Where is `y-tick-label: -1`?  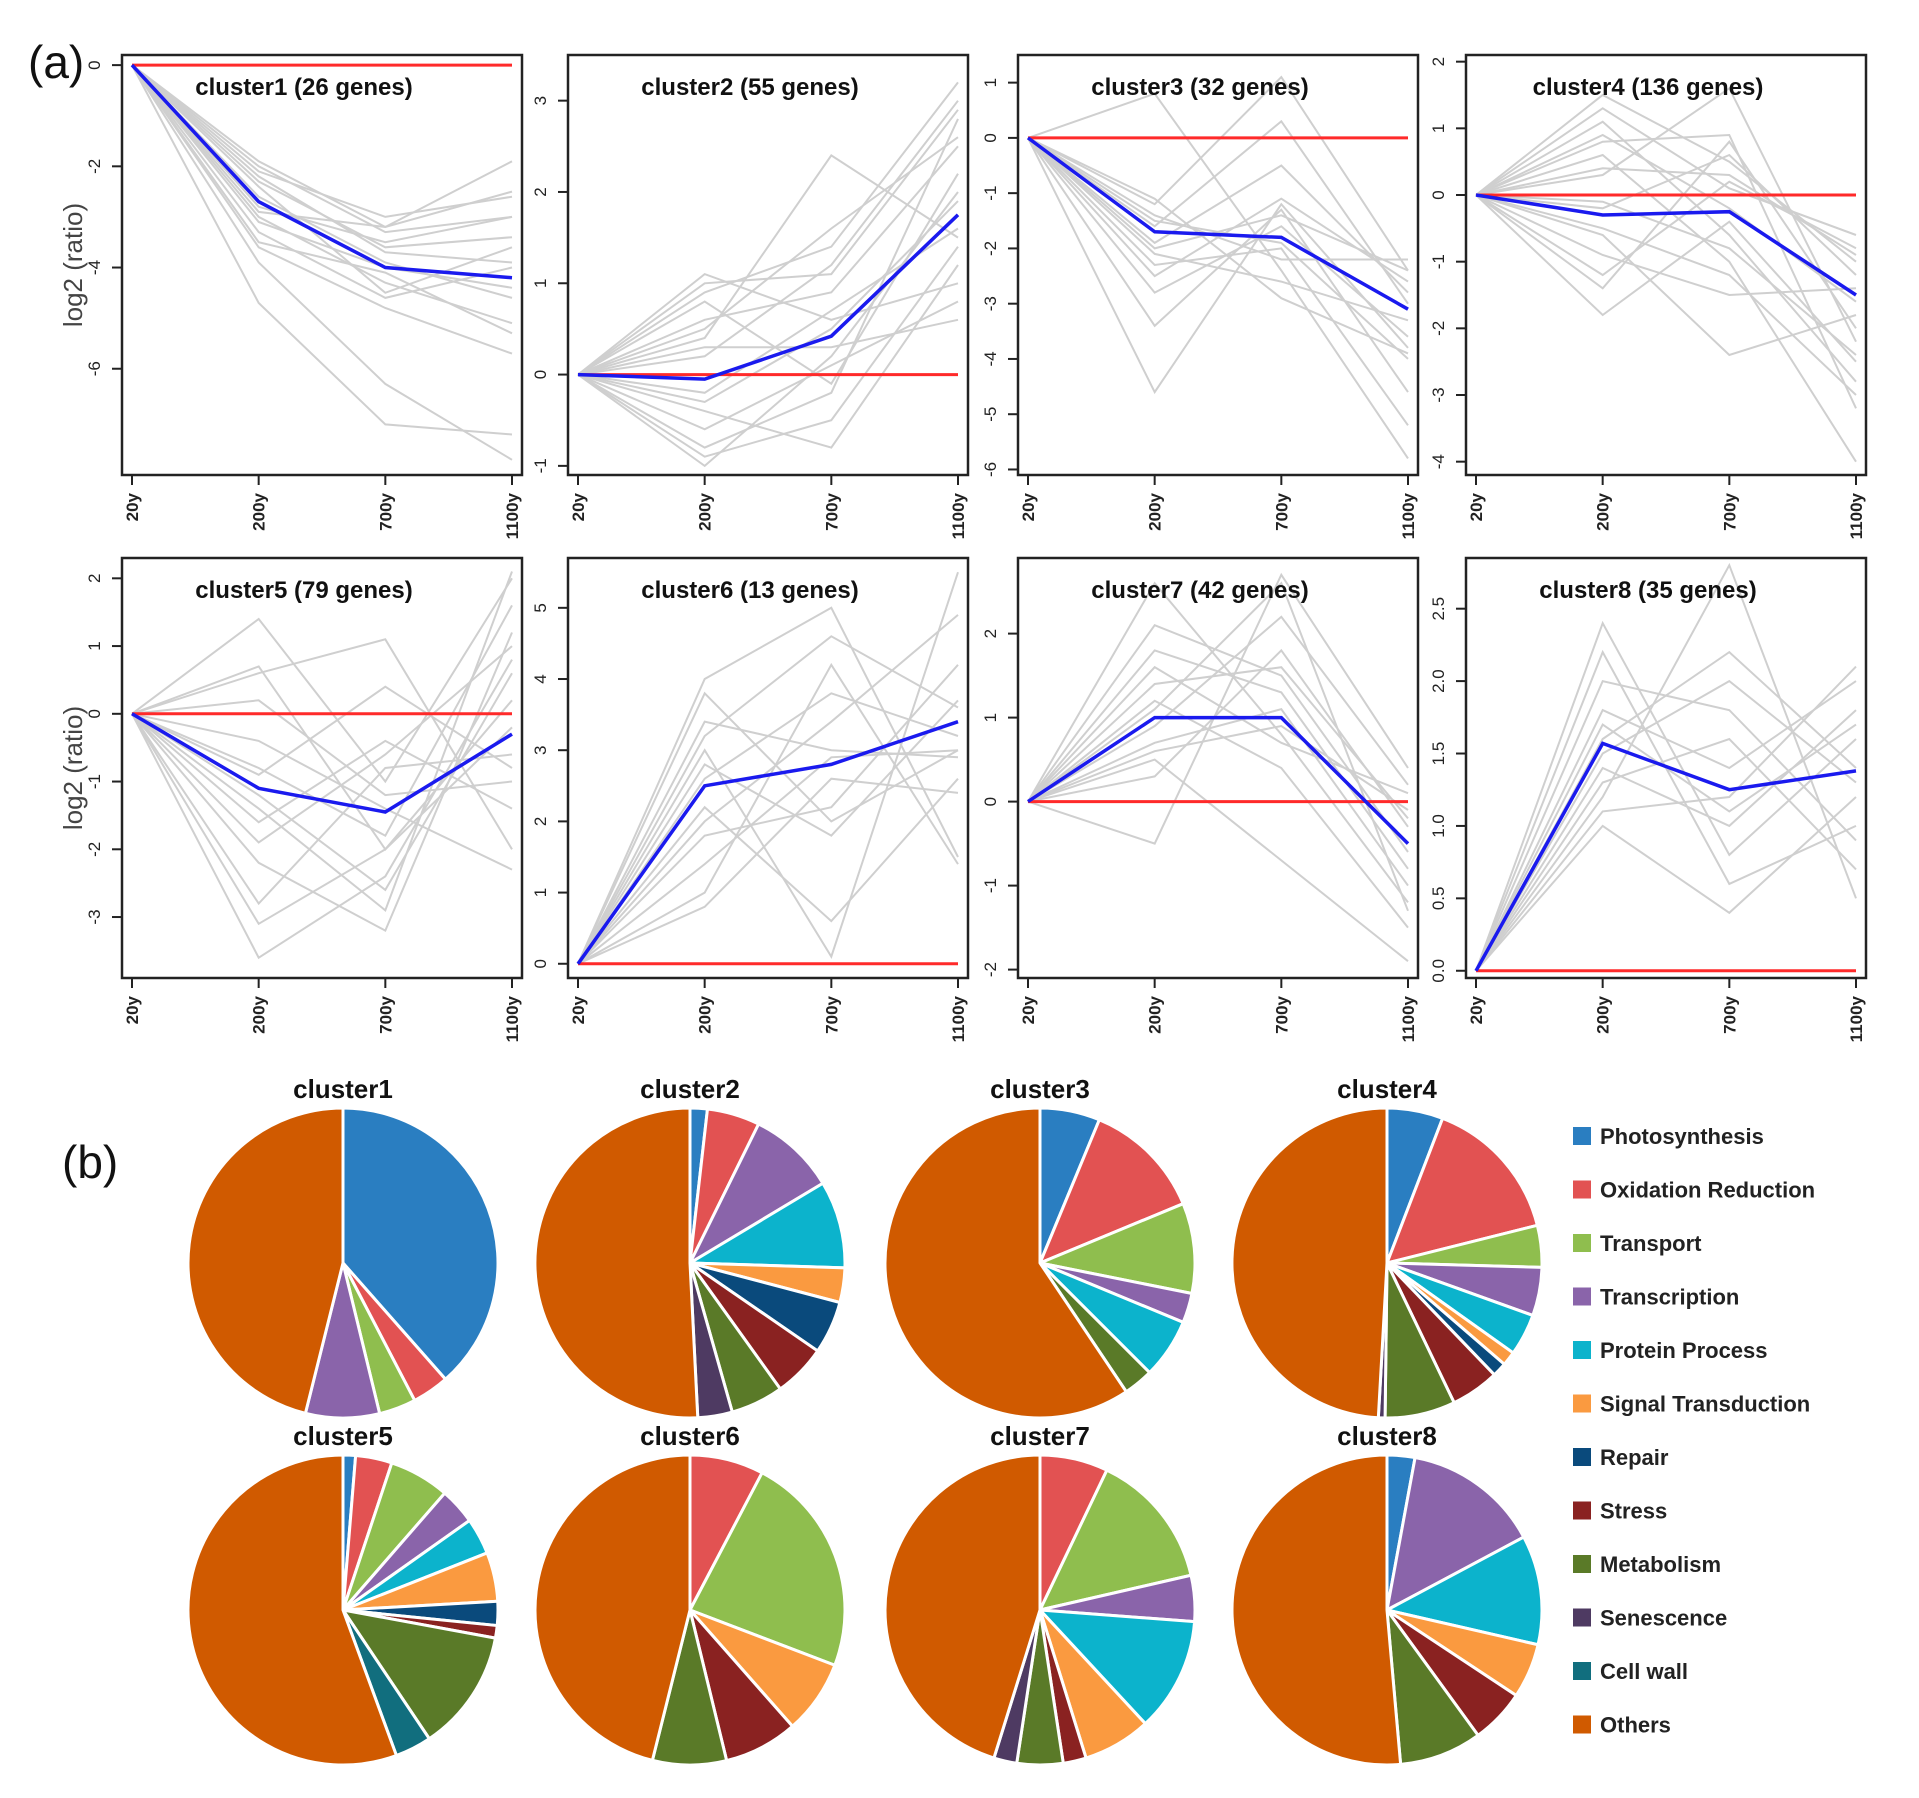 y-tick-label: -1 is located at coordinates (990, 193).